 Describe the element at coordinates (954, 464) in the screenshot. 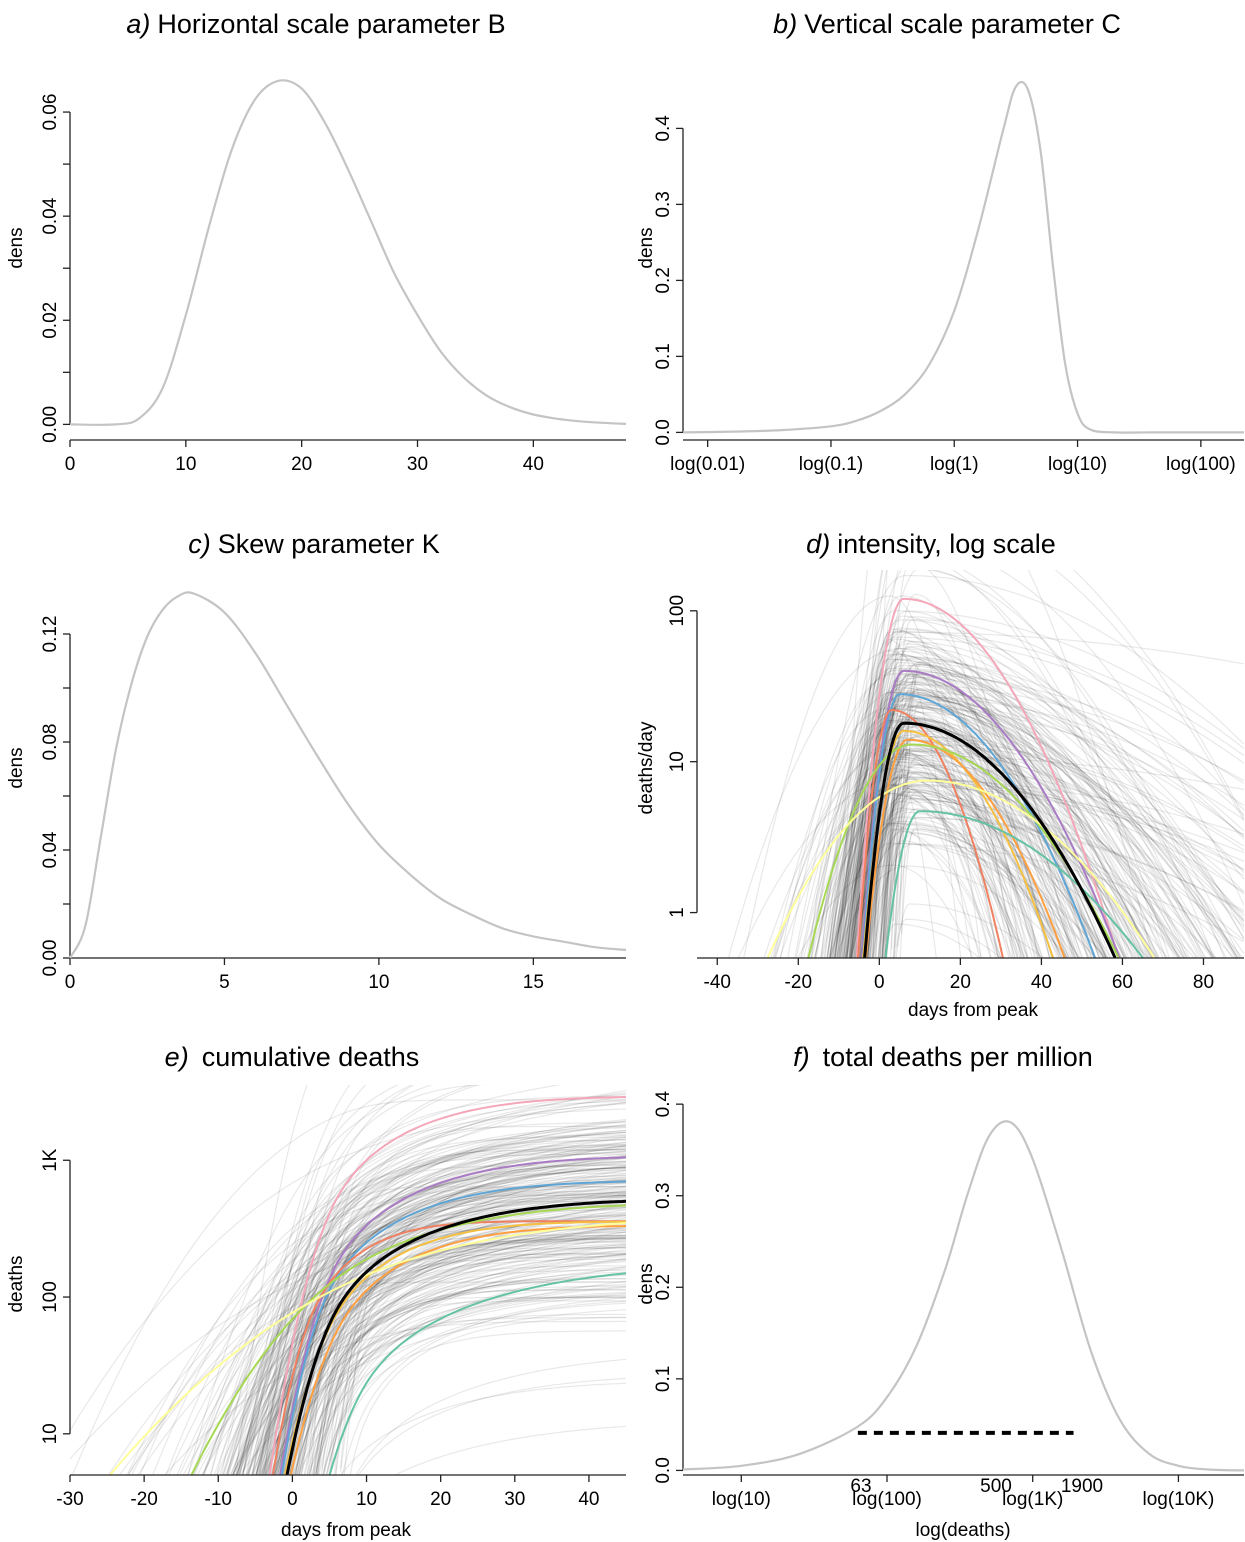

I see `panel-b-xtick-label: log(1)` at that location.